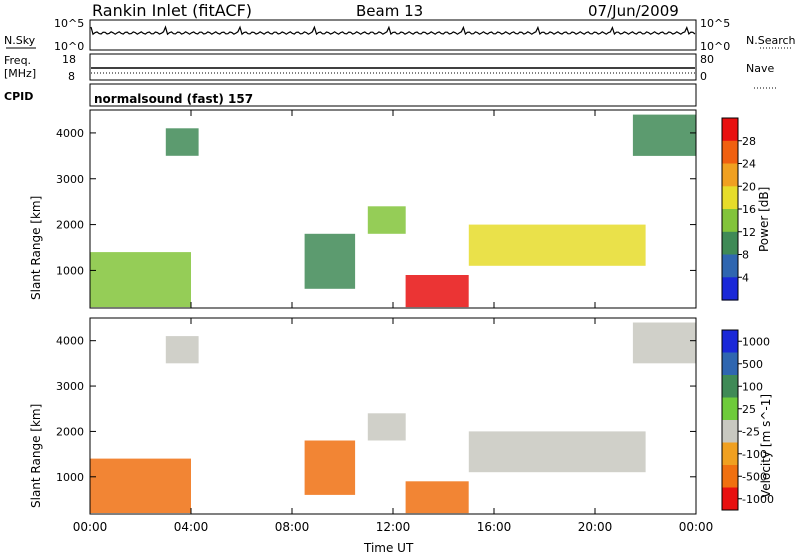 The width and height of the screenshot is (800, 554). What do you see at coordinates (715, 46) in the screenshot?
I see `nsearch-tick-bottom: 10^0` at bounding box center [715, 46].